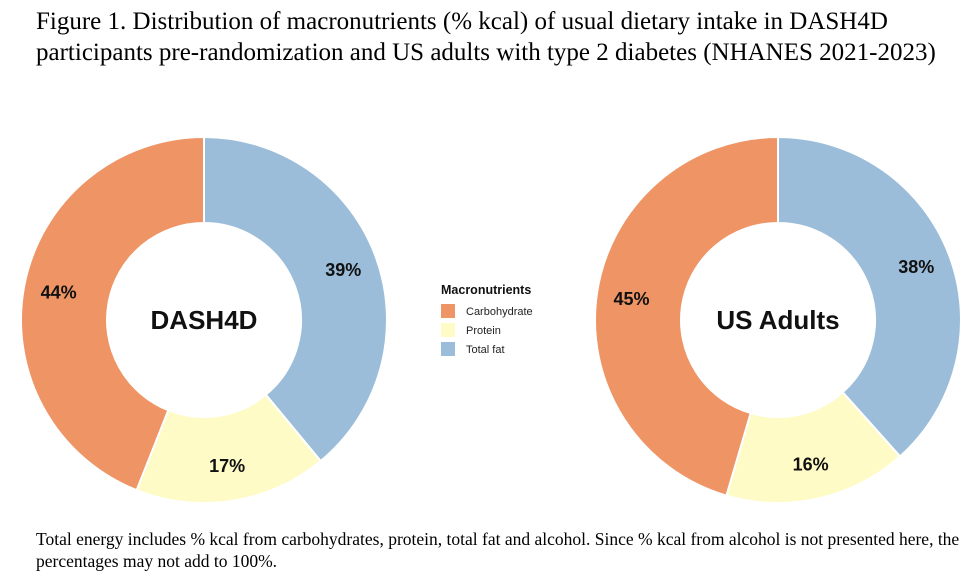  I want to click on slice-protein, so click(229, 448).